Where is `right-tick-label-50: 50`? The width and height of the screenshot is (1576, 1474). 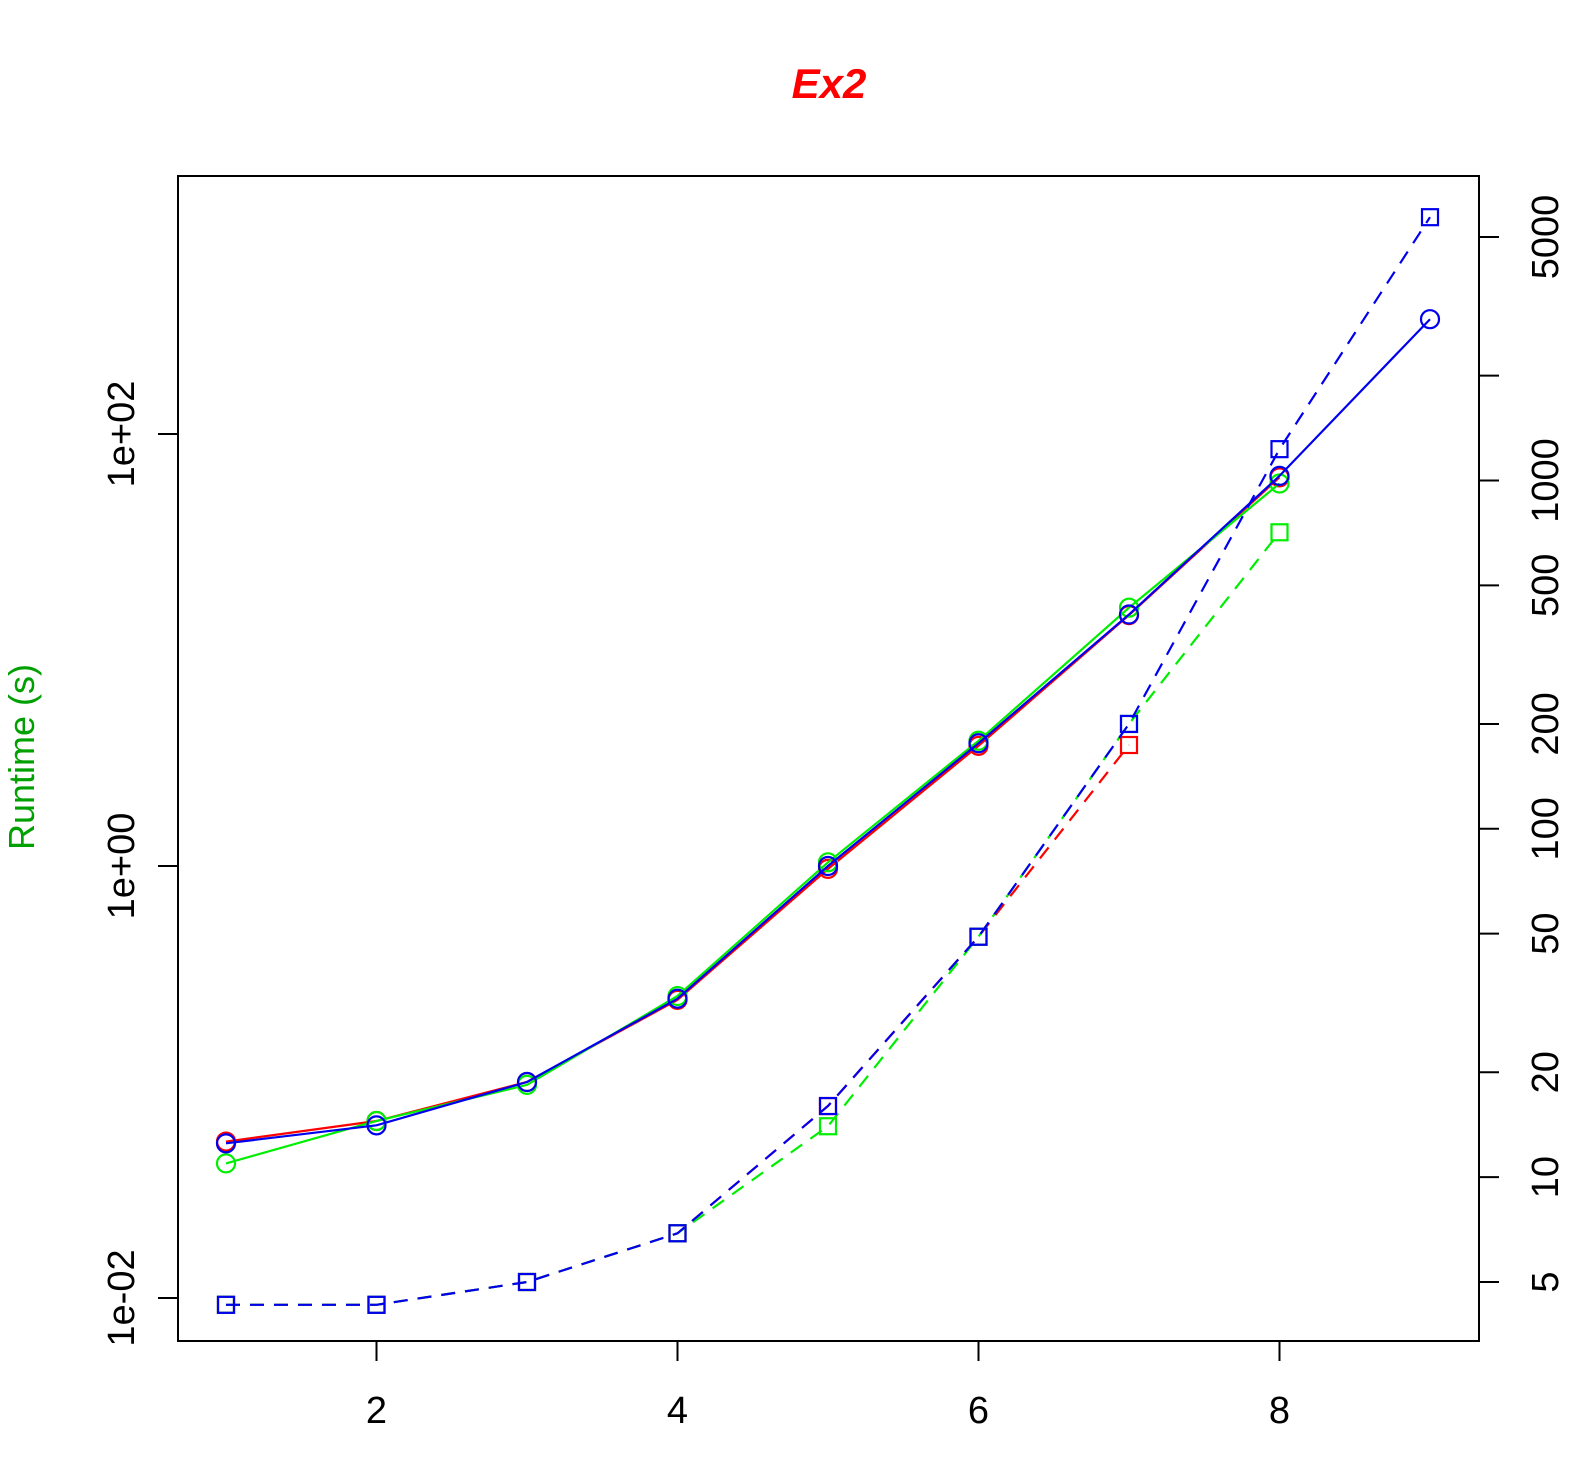 right-tick-label-50: 50 is located at coordinates (1546, 934).